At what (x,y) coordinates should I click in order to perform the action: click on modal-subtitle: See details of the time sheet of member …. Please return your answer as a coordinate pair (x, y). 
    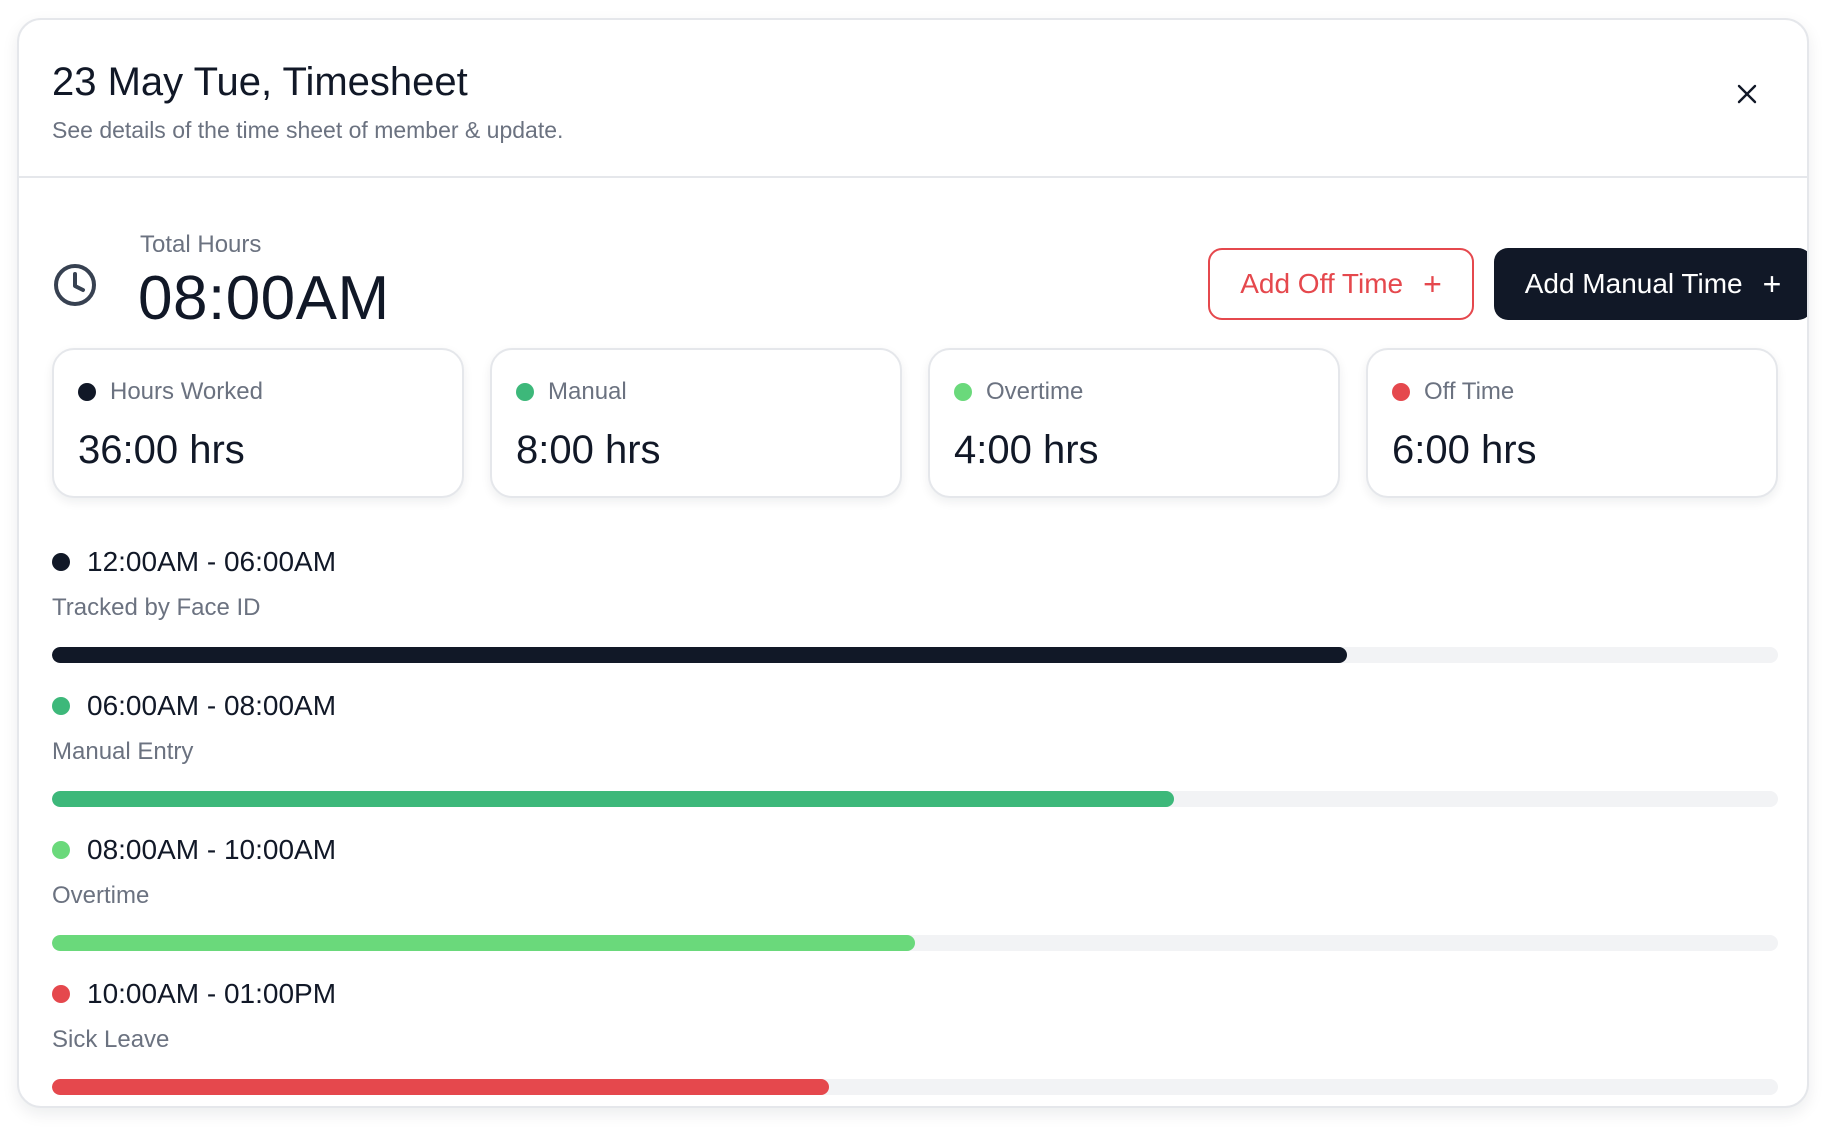
    Looking at the image, I should click on (308, 130).